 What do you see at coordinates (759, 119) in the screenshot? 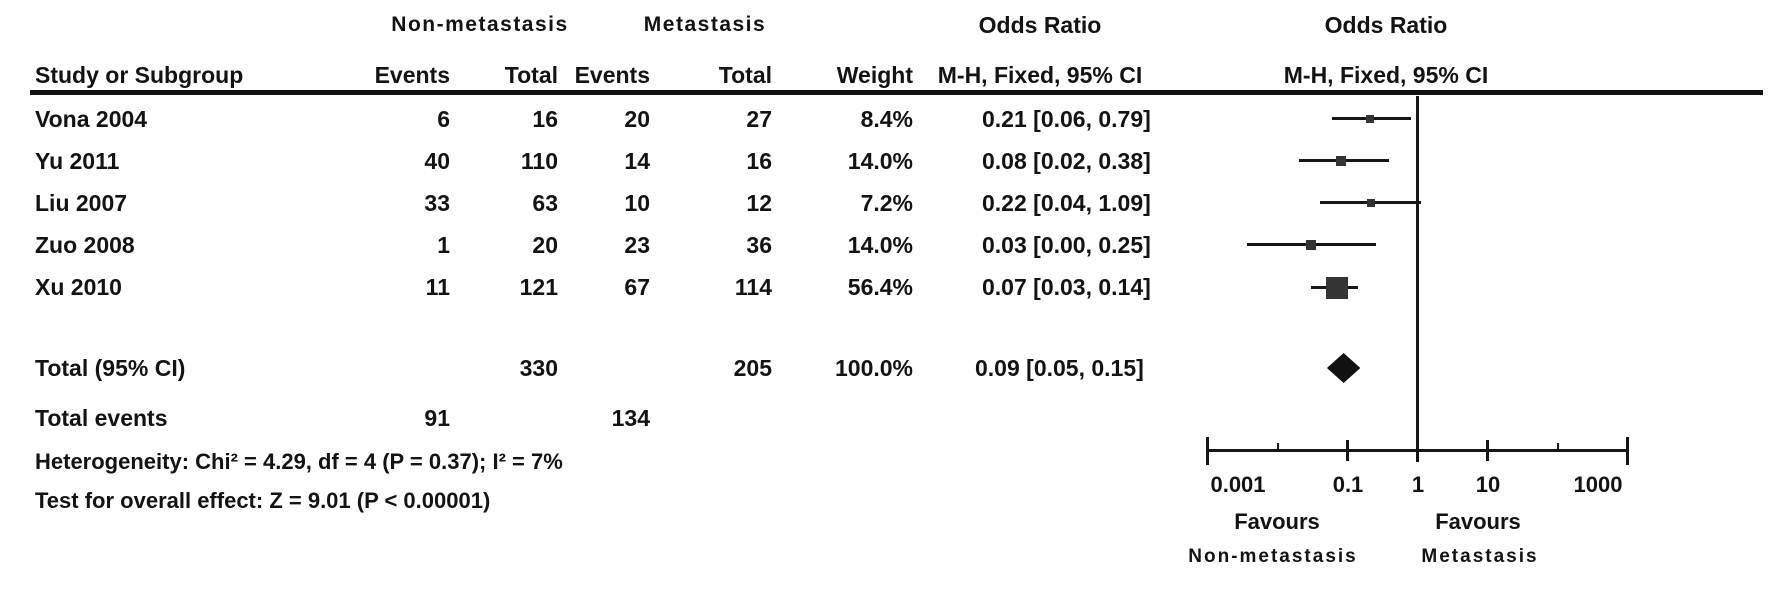
I see `total-2: 27` at bounding box center [759, 119].